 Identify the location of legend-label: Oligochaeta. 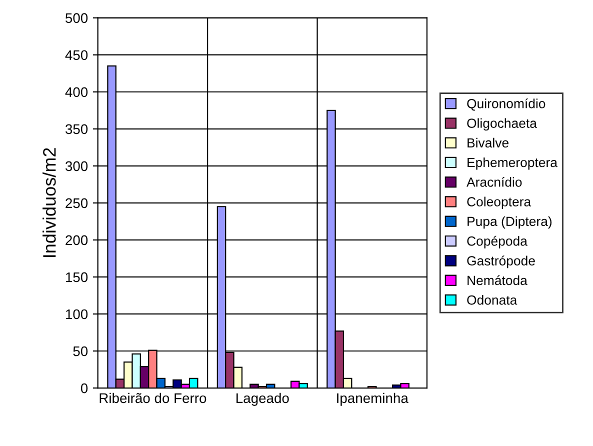
(502, 124).